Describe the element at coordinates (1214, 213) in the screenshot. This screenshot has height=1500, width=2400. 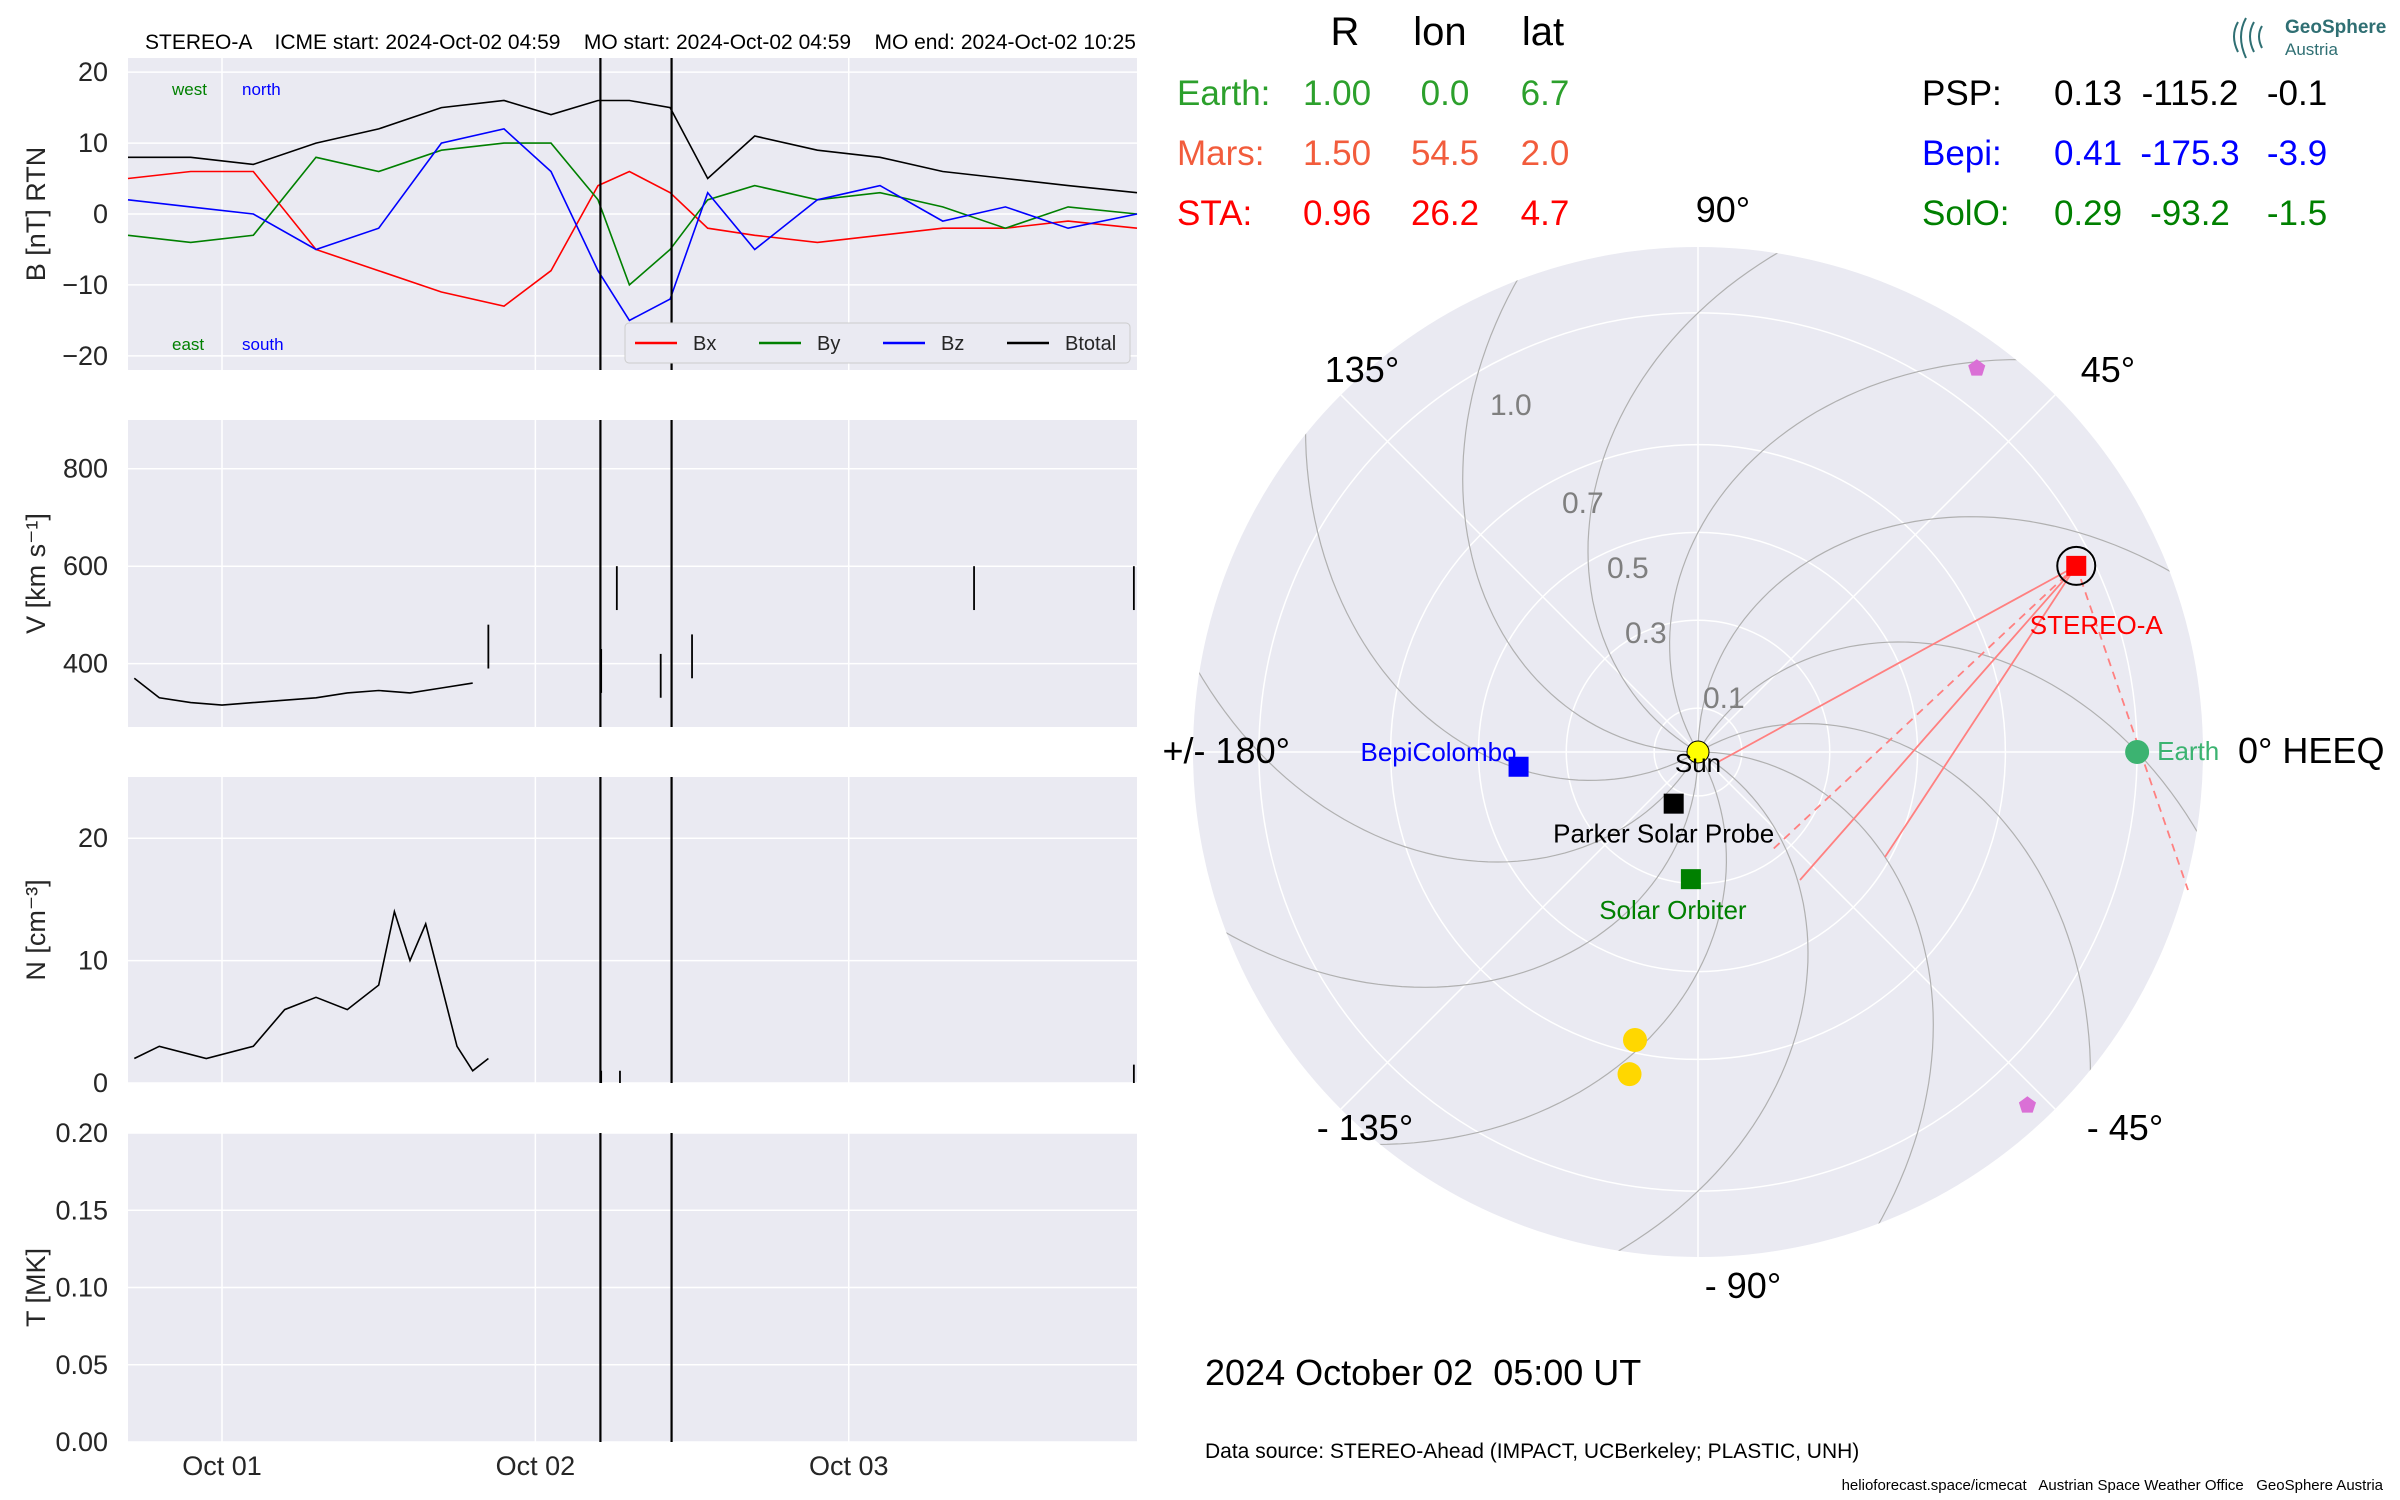
I see `table-row-name: STA:` at that location.